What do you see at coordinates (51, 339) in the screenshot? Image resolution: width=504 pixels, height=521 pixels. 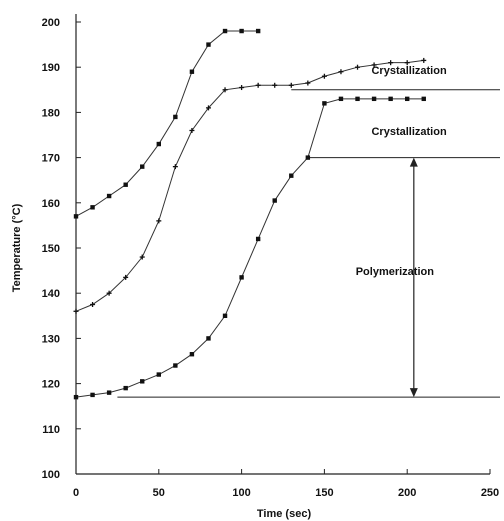 I see `y-tick-label-130: 130` at bounding box center [51, 339].